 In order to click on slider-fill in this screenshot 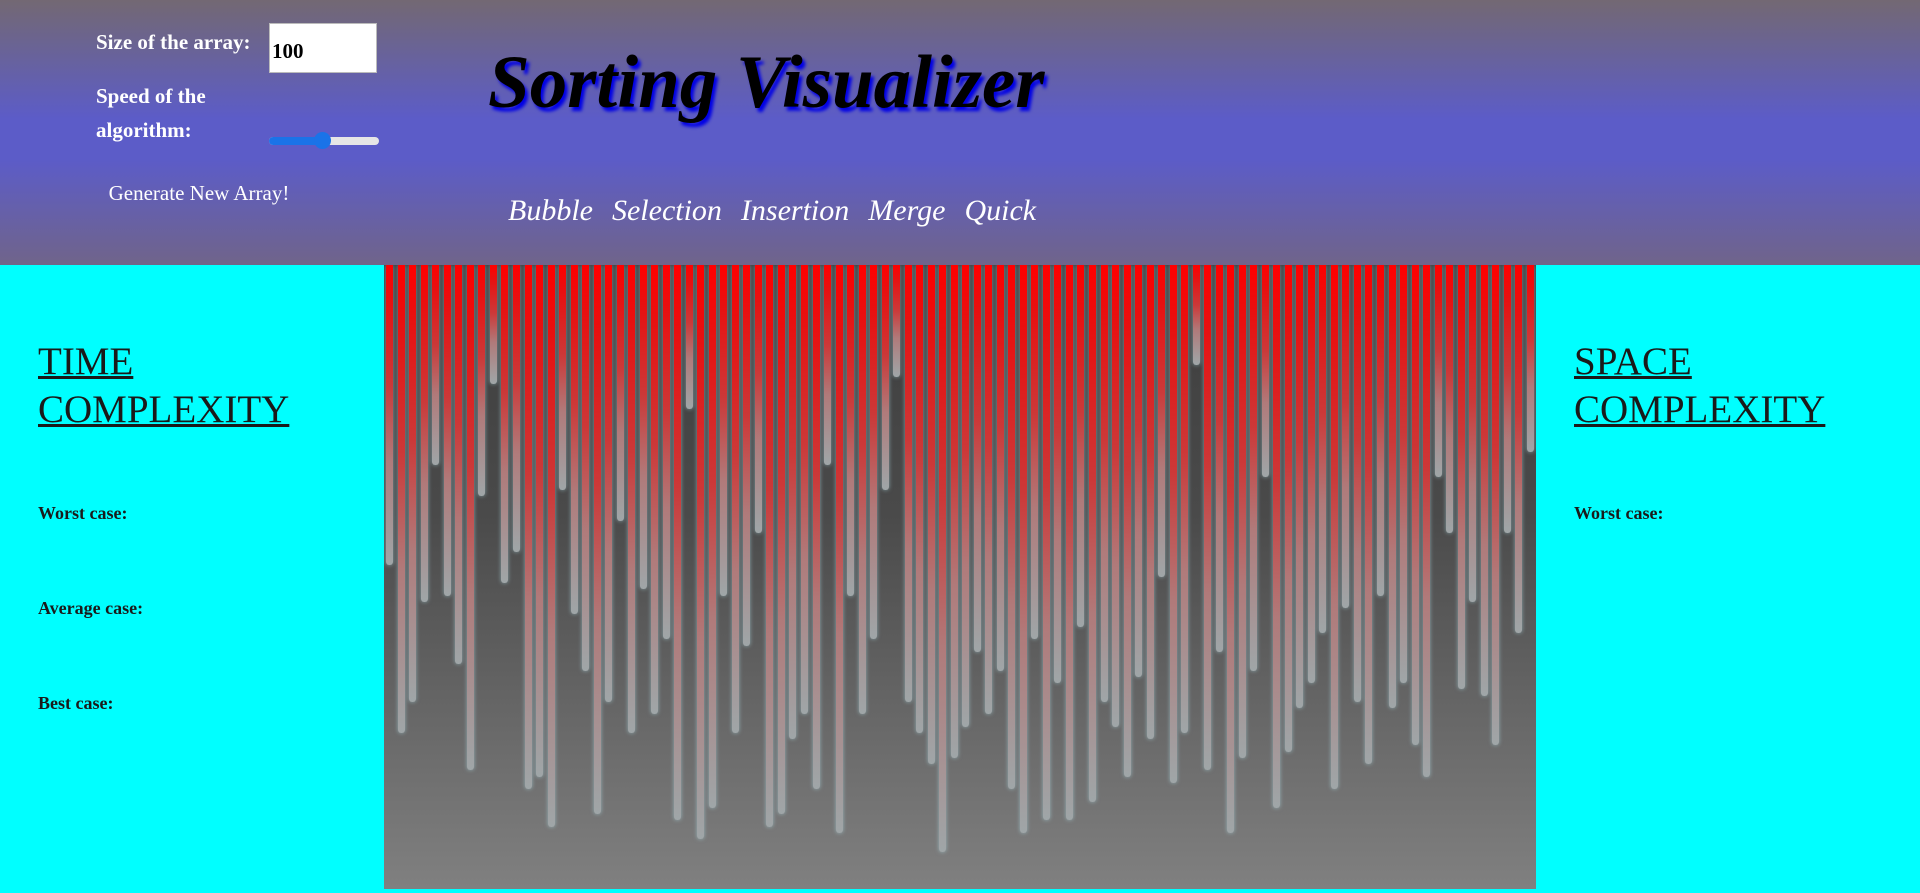, I will do `click(296, 141)`.